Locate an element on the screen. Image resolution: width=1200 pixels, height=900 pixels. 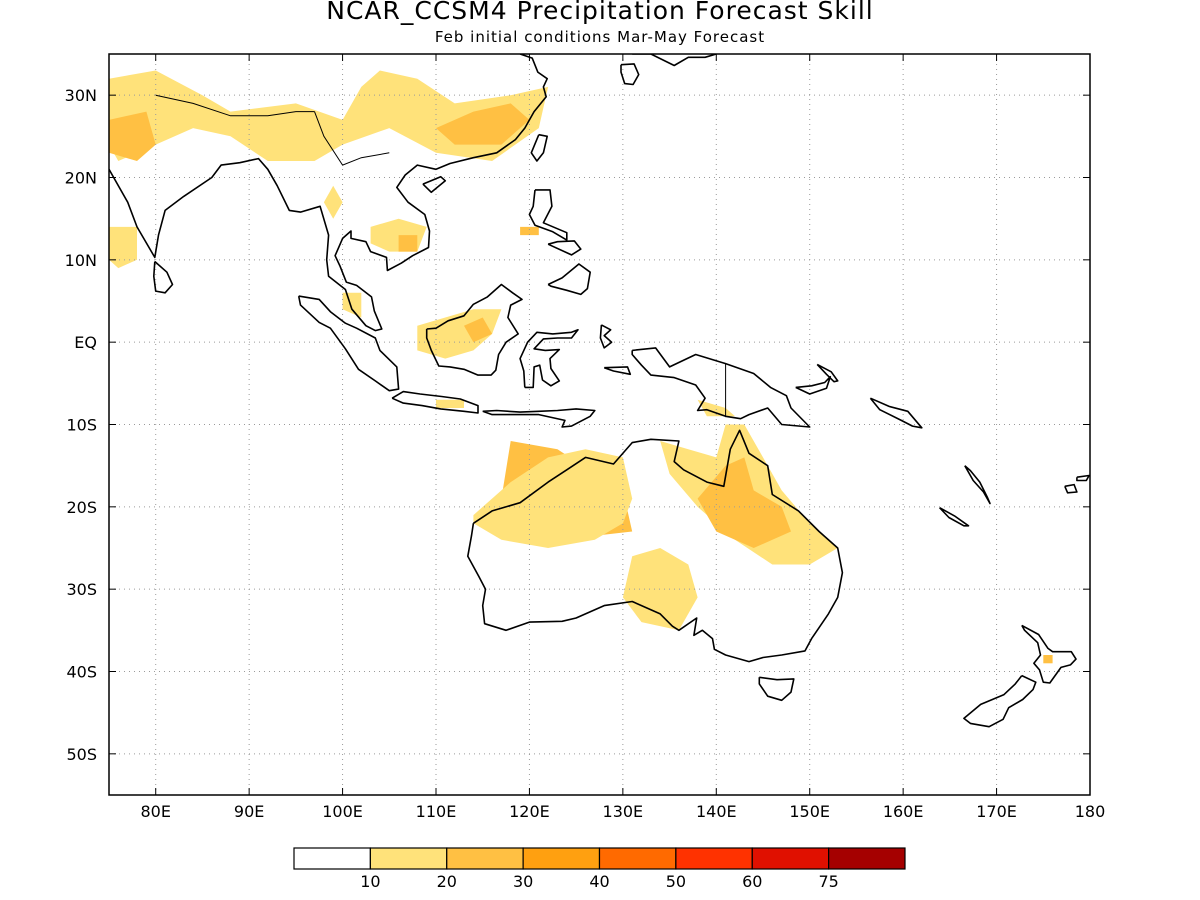
coastline-seram is located at coordinates (617, 371).